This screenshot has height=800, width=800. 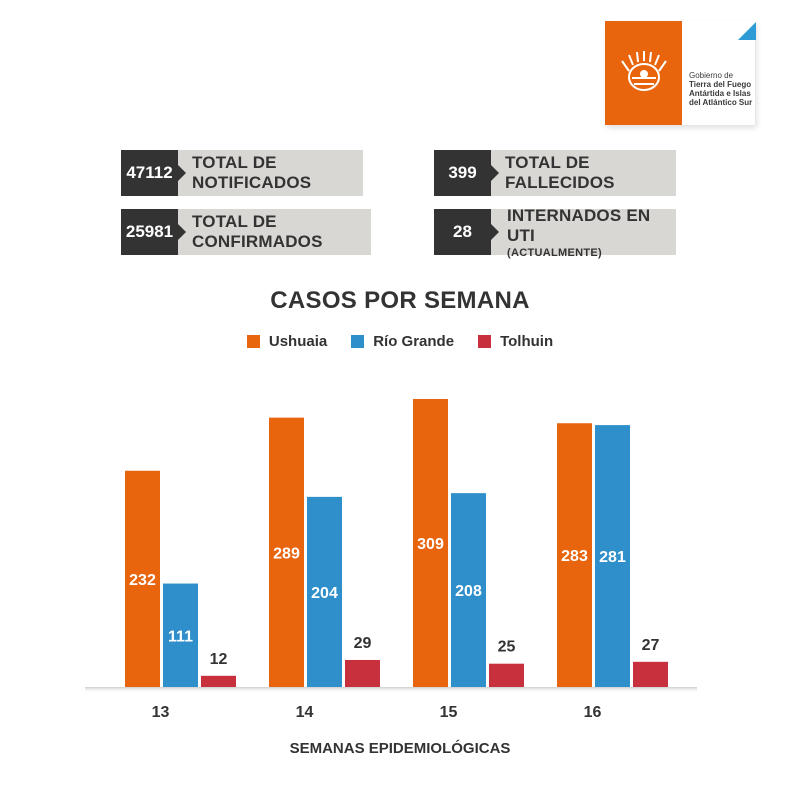 I want to click on data-label: 289, so click(x=286, y=553).